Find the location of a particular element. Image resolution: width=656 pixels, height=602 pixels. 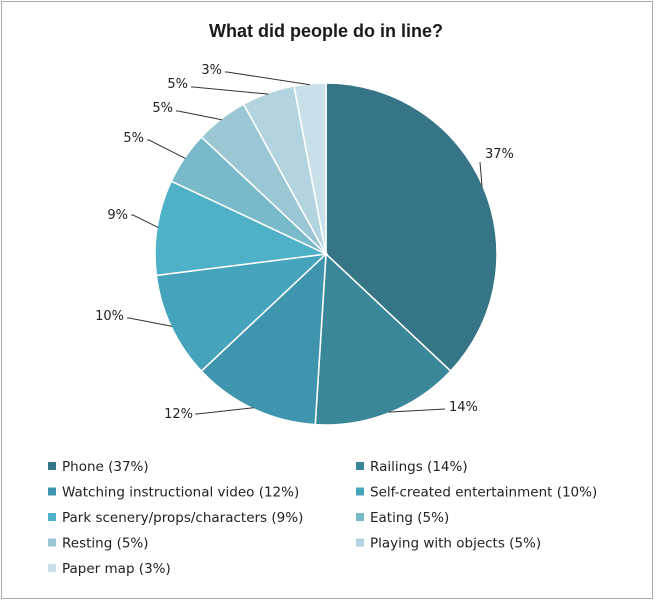

data-label-3: 12% is located at coordinates (178, 414).